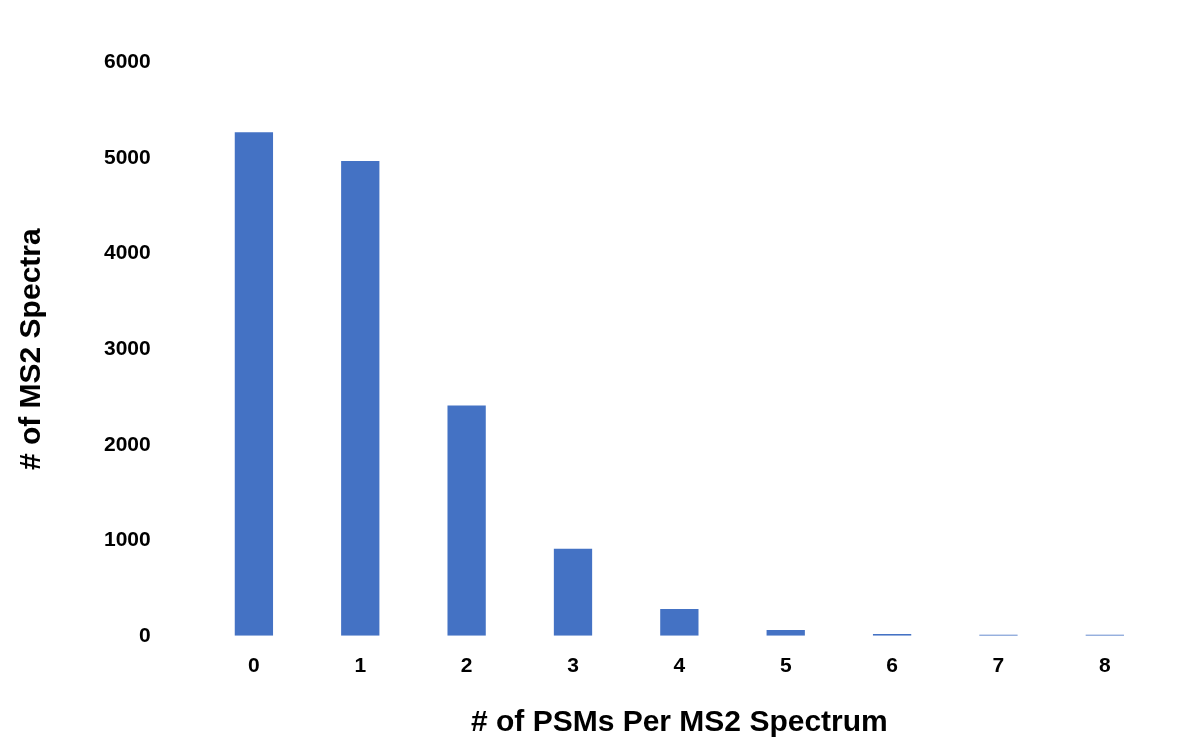 This screenshot has height=755, width=1178. What do you see at coordinates (127, 156) in the screenshot?
I see `y-tick-label: 5000` at bounding box center [127, 156].